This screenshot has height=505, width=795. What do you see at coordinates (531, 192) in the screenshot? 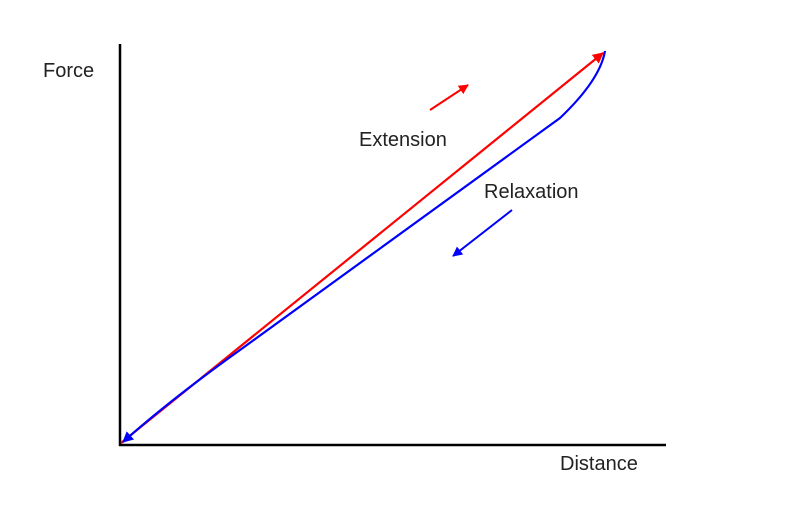
I see `relaxation-label: Relaxation` at bounding box center [531, 192].